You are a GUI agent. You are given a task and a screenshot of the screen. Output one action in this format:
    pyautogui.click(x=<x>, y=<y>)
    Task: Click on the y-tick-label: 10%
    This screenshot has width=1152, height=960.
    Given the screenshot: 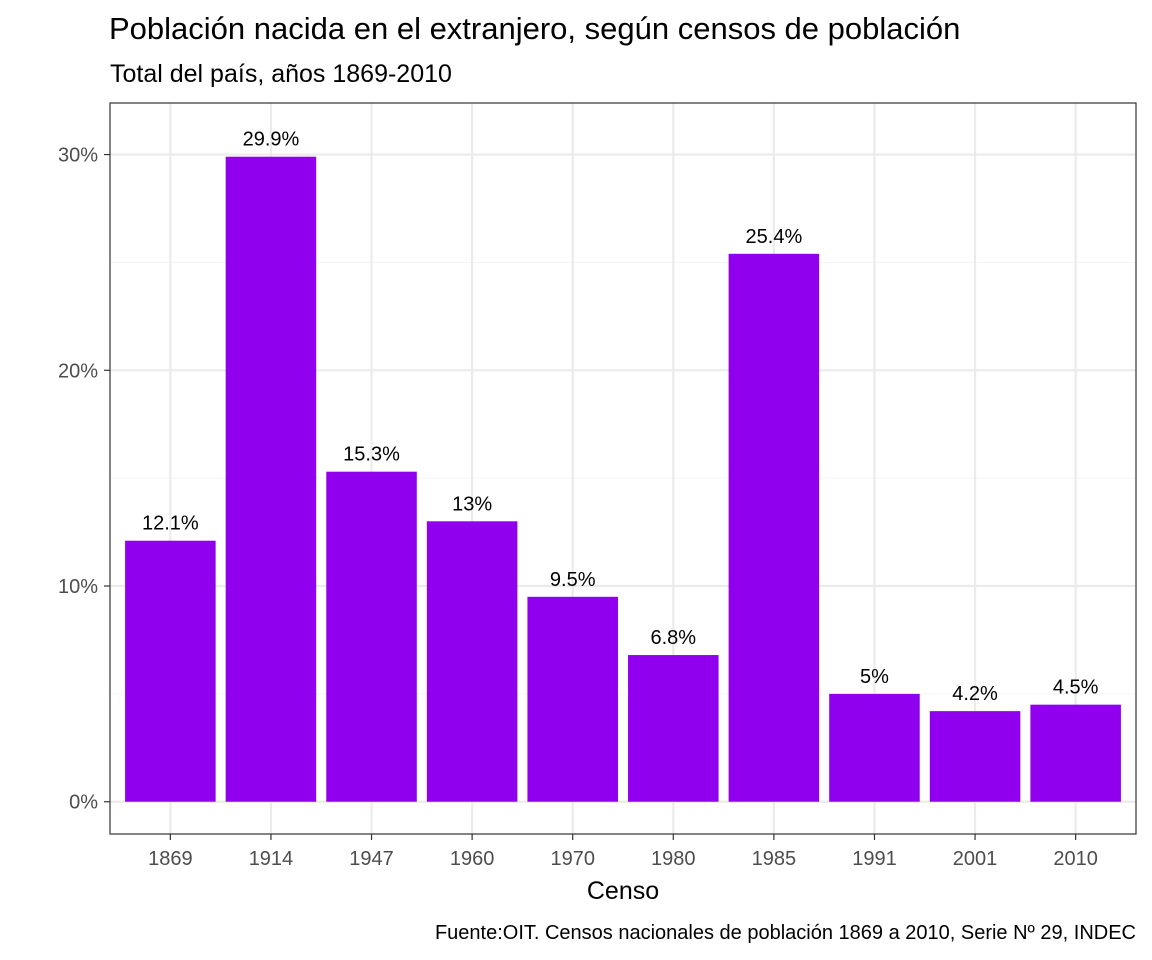 What is the action you would take?
    pyautogui.click(x=78, y=587)
    